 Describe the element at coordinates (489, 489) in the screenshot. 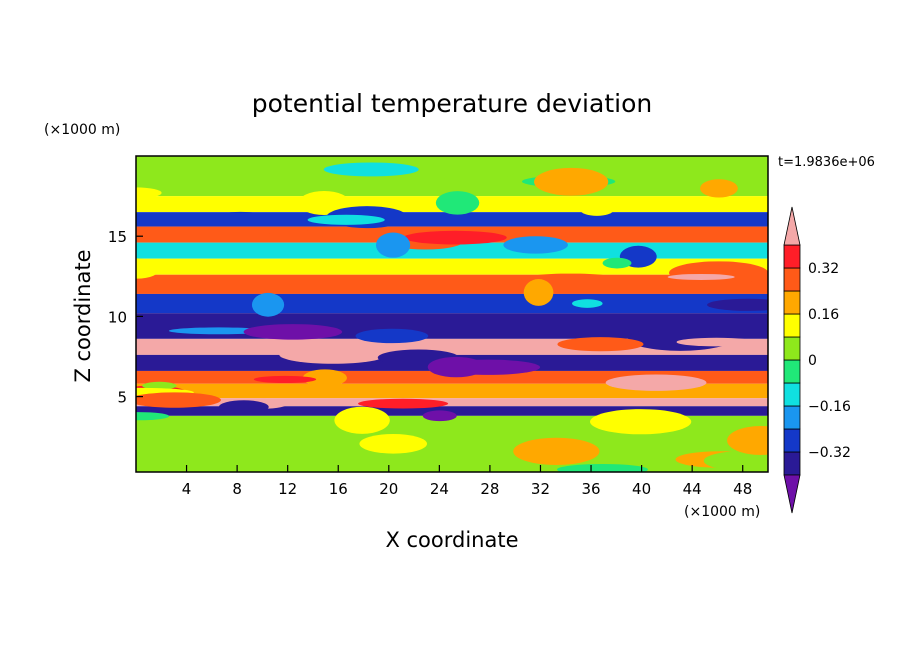

I see `x-tick-label: 28` at that location.